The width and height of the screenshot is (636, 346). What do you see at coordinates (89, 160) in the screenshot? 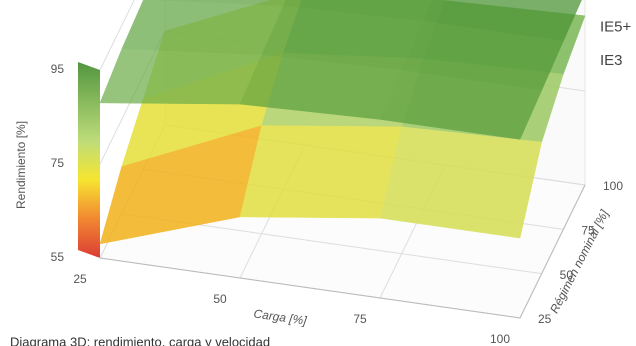
I see `color-bar` at bounding box center [89, 160].